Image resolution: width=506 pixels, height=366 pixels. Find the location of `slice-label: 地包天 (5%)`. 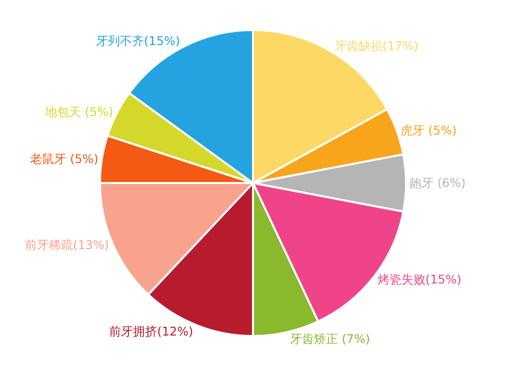

slice-label: 地包天 (5%) is located at coordinates (79, 112).